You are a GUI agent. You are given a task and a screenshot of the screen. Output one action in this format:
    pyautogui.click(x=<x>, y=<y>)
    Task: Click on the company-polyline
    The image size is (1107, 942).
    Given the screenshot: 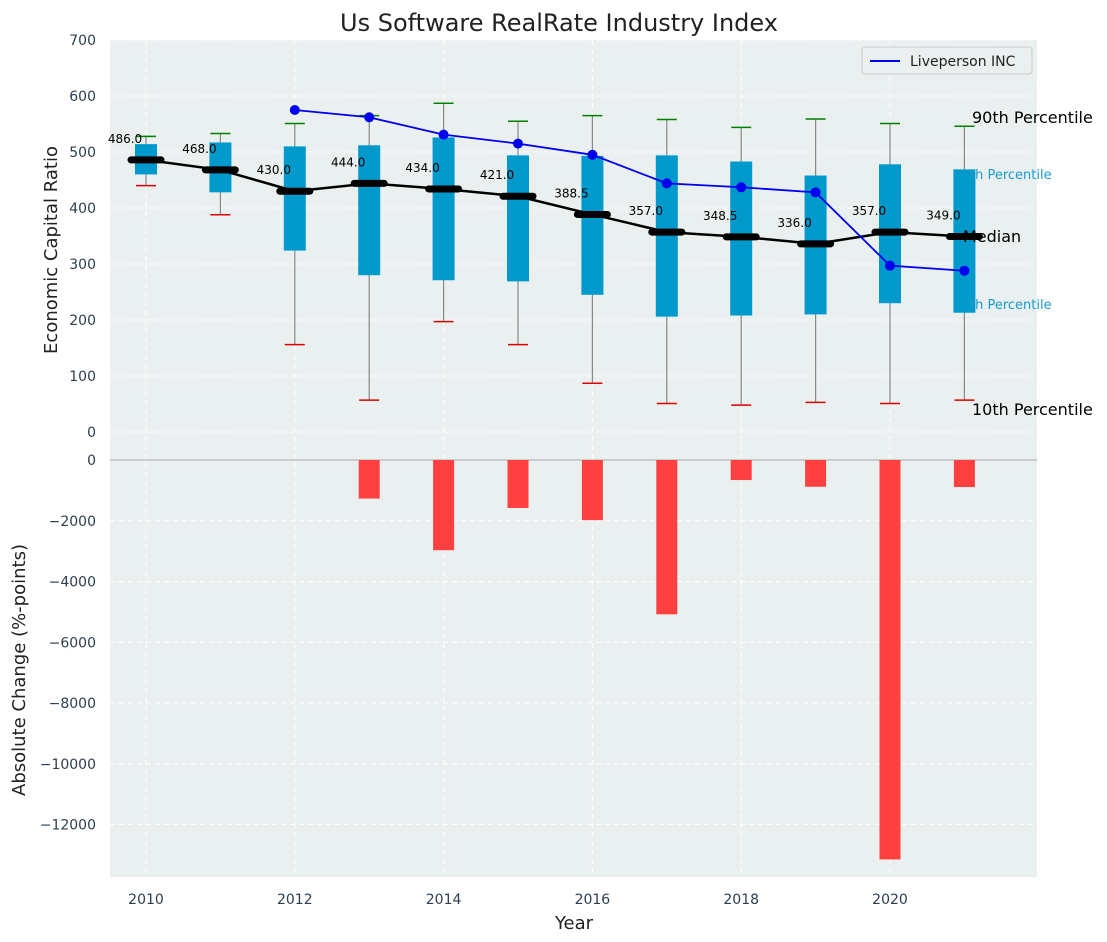 What is the action you would take?
    pyautogui.click(x=629, y=190)
    